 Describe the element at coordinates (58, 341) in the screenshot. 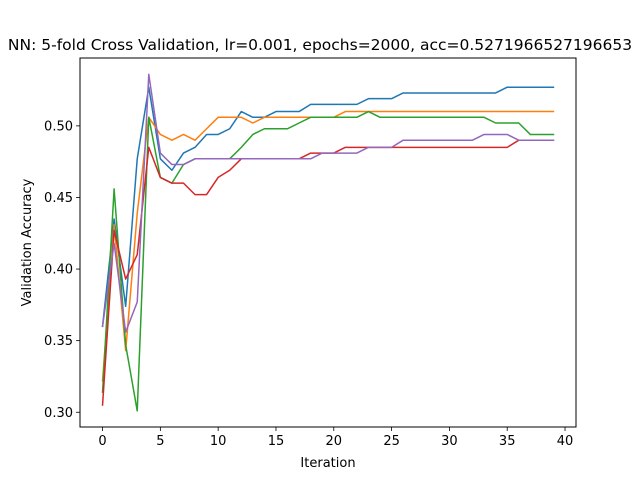

I see `y-tick-label: 0.35` at that location.